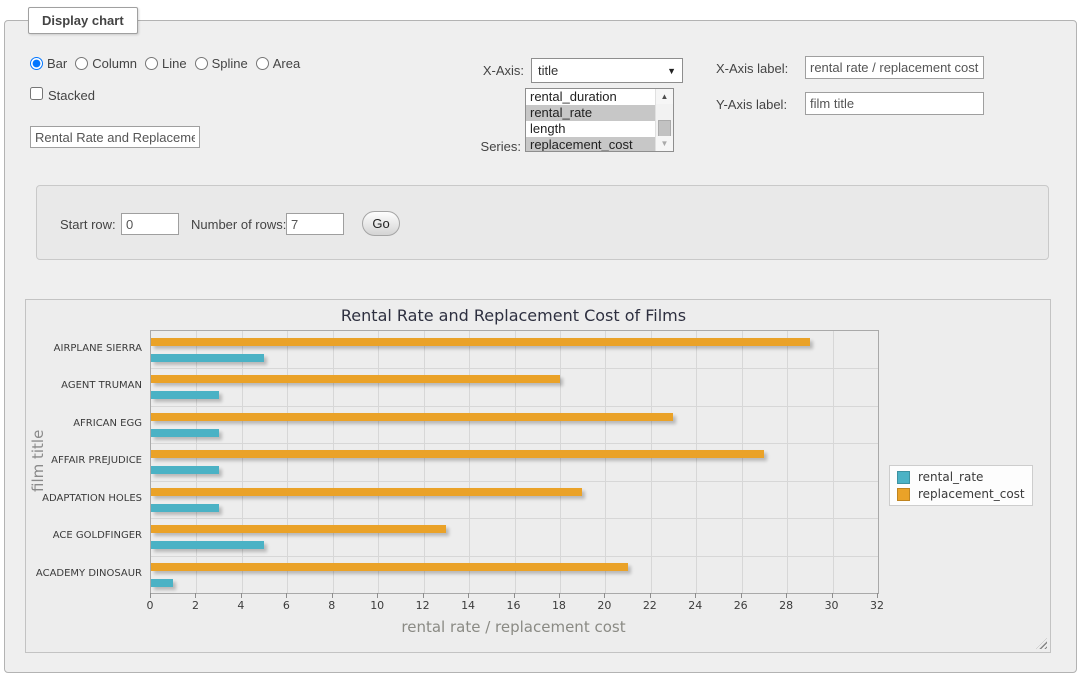 This screenshot has height=681, width=1081. Describe the element at coordinates (894, 103) in the screenshot. I see `y-axis-label-input` at that location.